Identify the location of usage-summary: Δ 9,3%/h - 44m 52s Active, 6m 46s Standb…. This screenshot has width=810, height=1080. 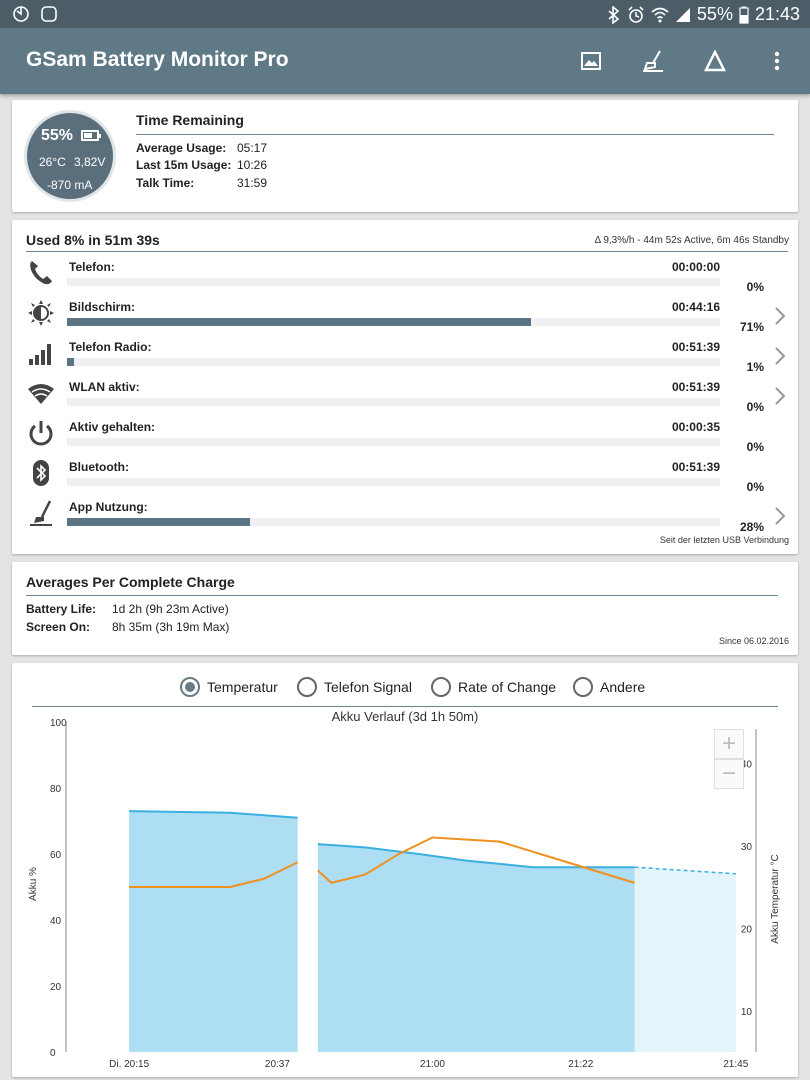
(691, 240).